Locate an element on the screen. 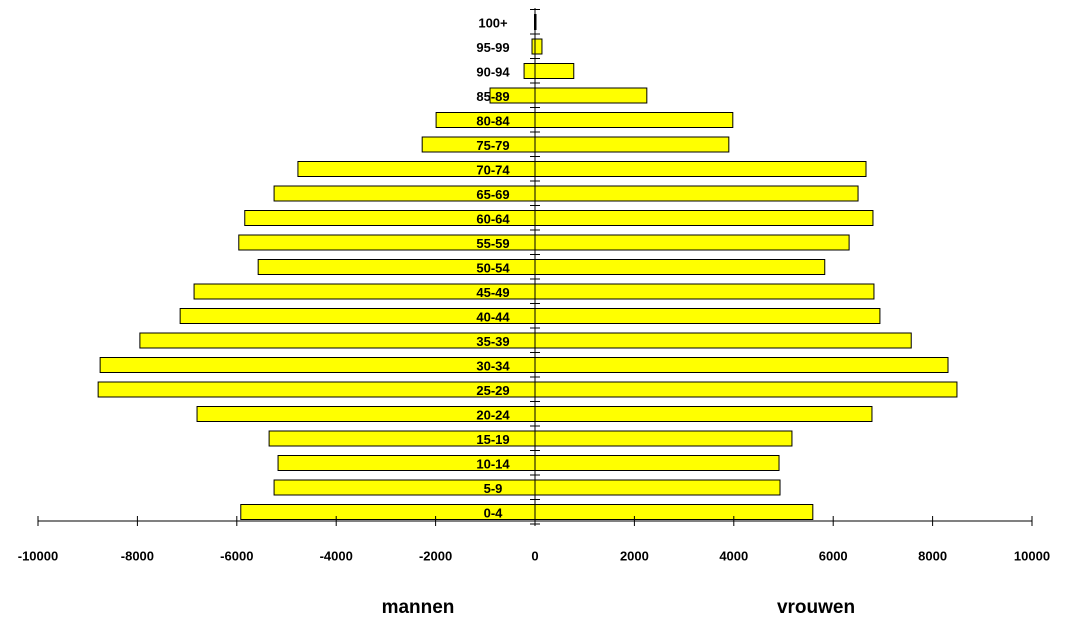 The width and height of the screenshot is (1066, 629). x-tick-label: -6000 is located at coordinates (236, 555).